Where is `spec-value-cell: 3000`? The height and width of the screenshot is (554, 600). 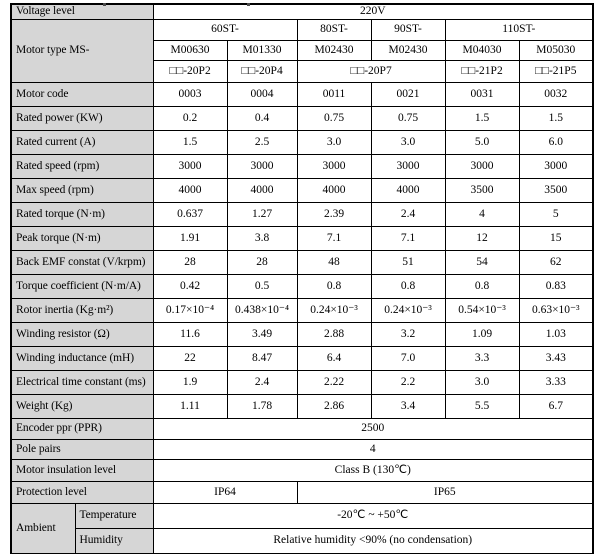 spec-value-cell: 3000 is located at coordinates (190, 166).